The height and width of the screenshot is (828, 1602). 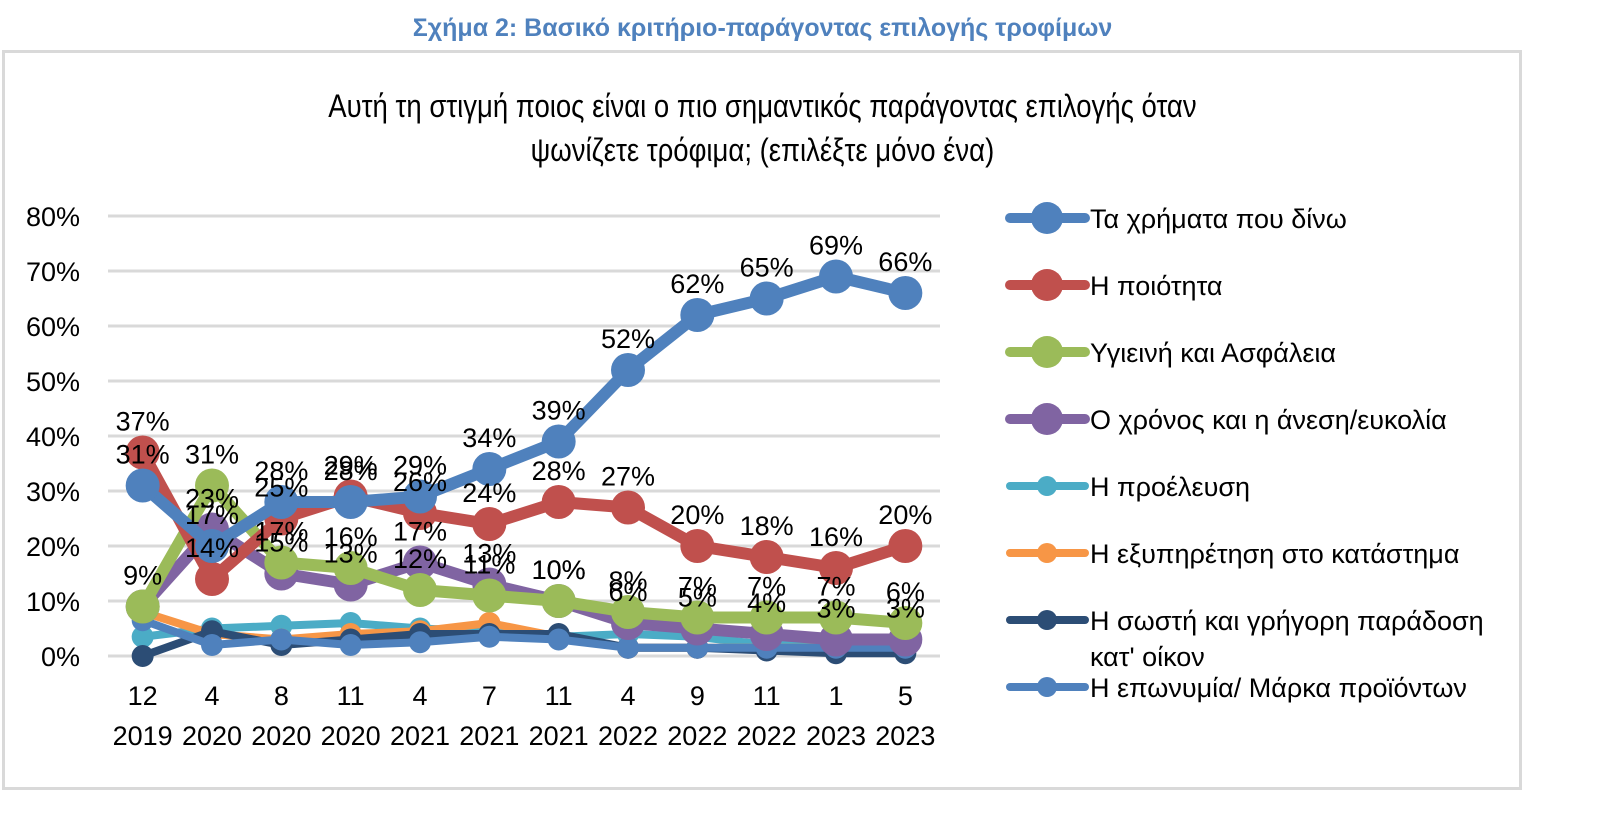 I want to click on data-label: 10%, so click(x=559, y=570).